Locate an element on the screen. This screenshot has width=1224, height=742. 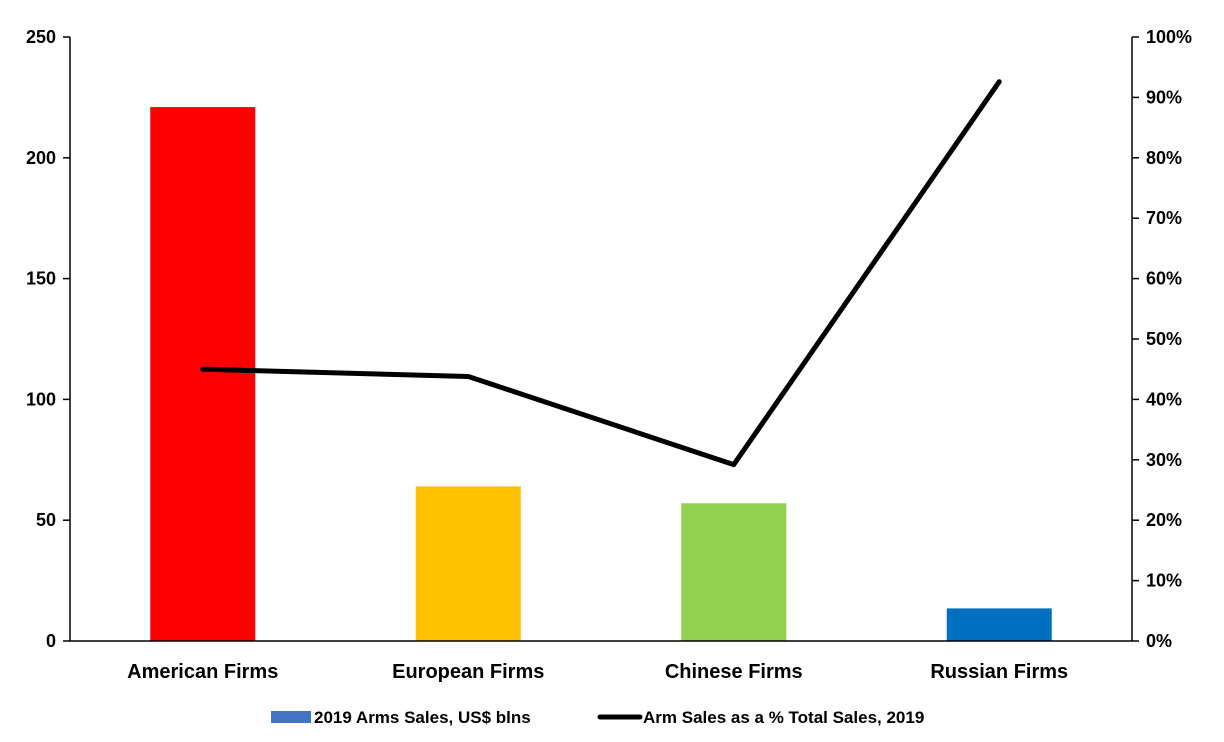
legend-label-line: Arm Sales as a % Total Sales, 2019 is located at coordinates (783, 717).